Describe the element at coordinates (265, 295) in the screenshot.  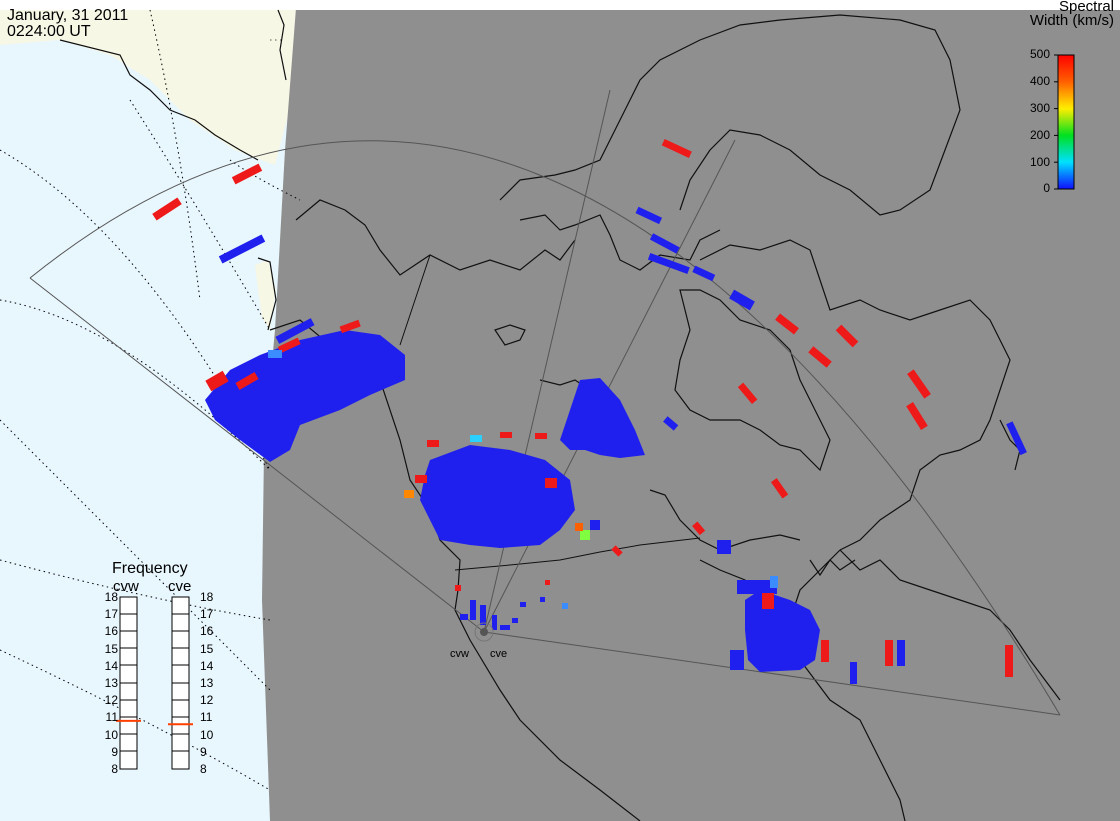
I see `day-land-south` at that location.